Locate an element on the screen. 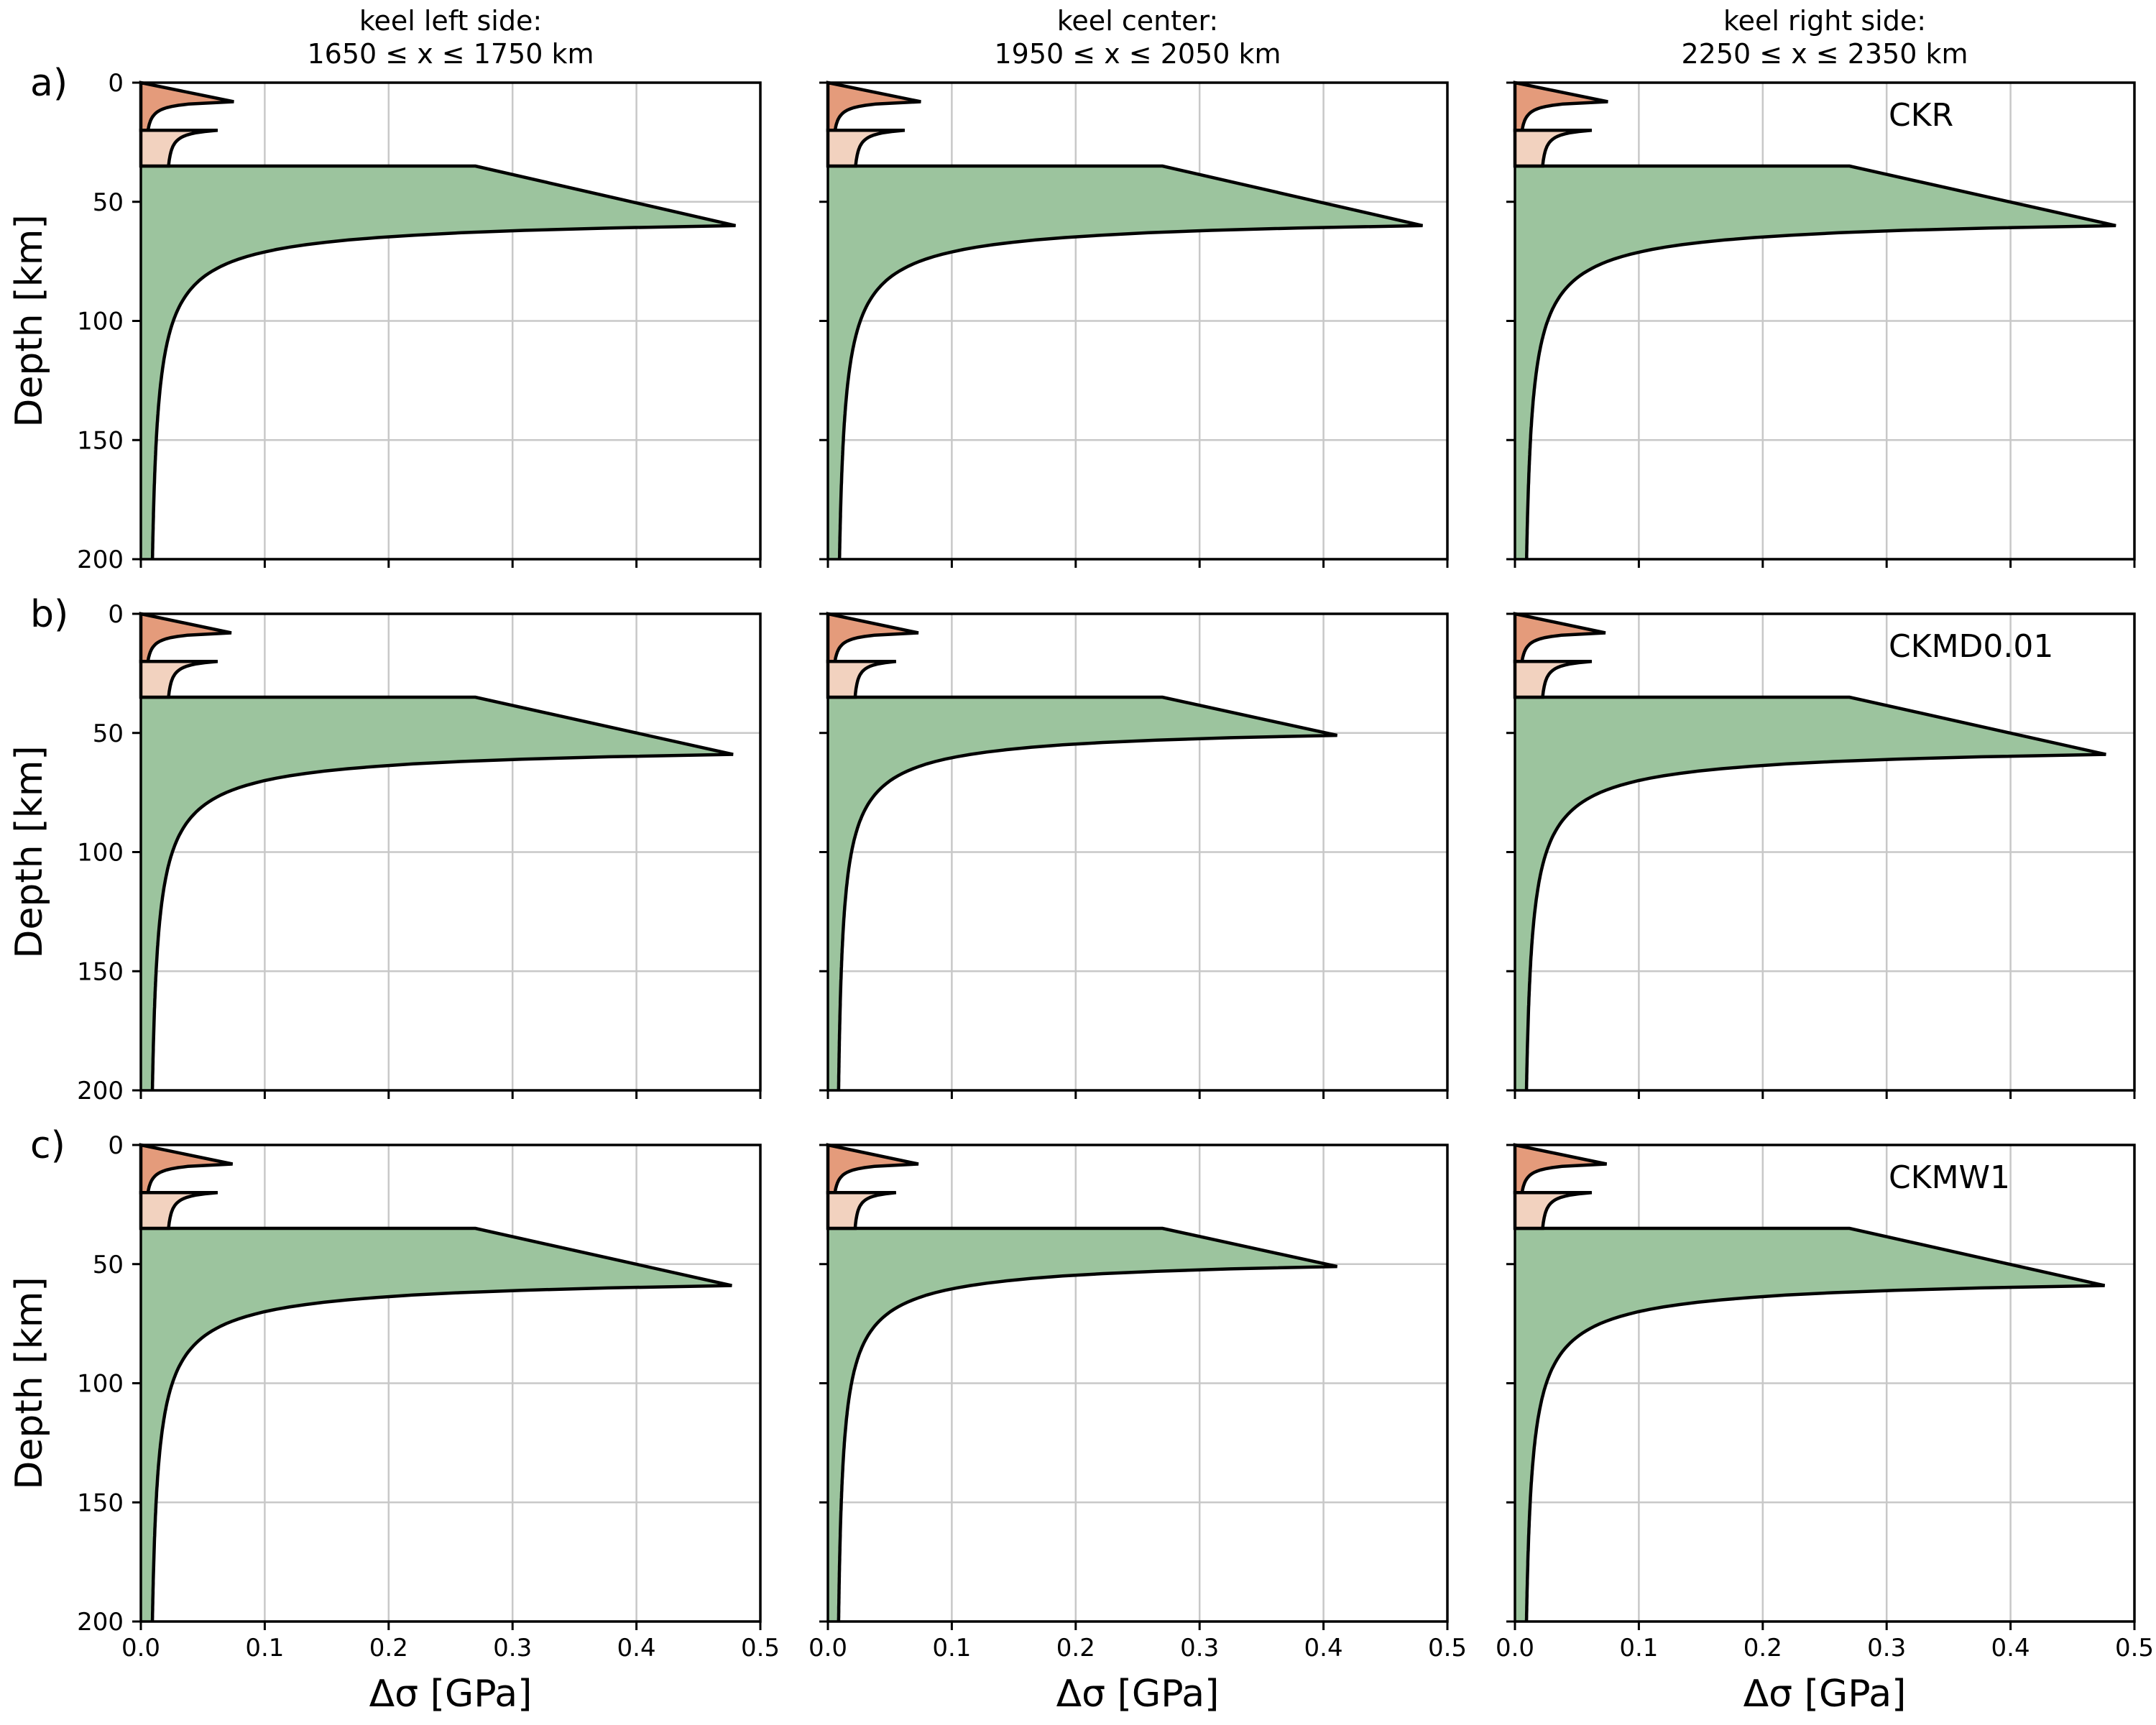 The height and width of the screenshot is (1725, 2156). column-title-line1: keel left side: is located at coordinates (450, 21).